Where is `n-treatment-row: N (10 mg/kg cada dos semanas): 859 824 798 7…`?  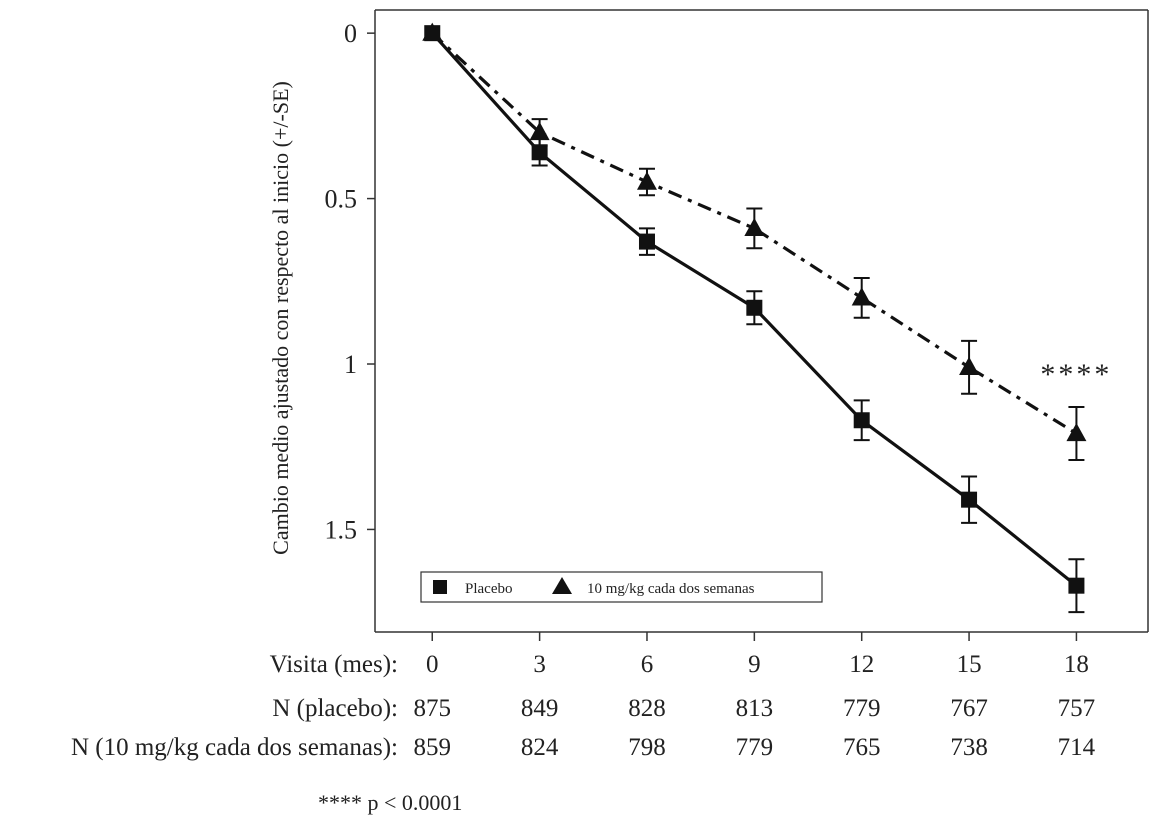 n-treatment-row: N (10 mg/kg cada dos semanas): 859 824 798 7… is located at coordinates (583, 747).